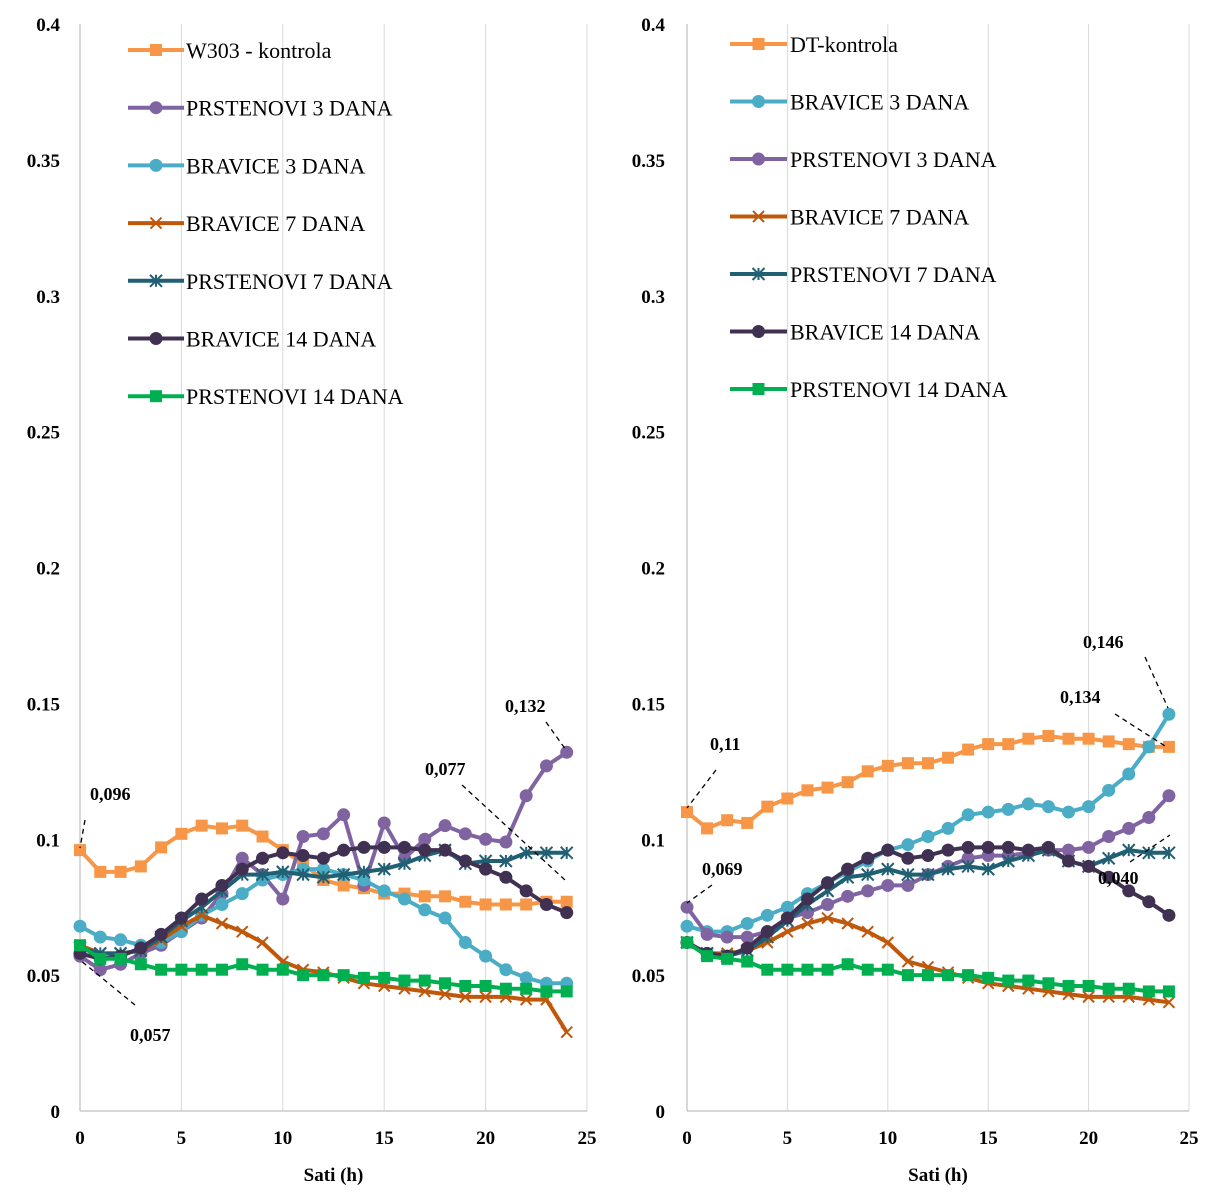 Image resolution: width=1206 pixels, height=1196 pixels. Describe the element at coordinates (43, 433) in the screenshot. I see `y-tick-label: 0.25` at that location.